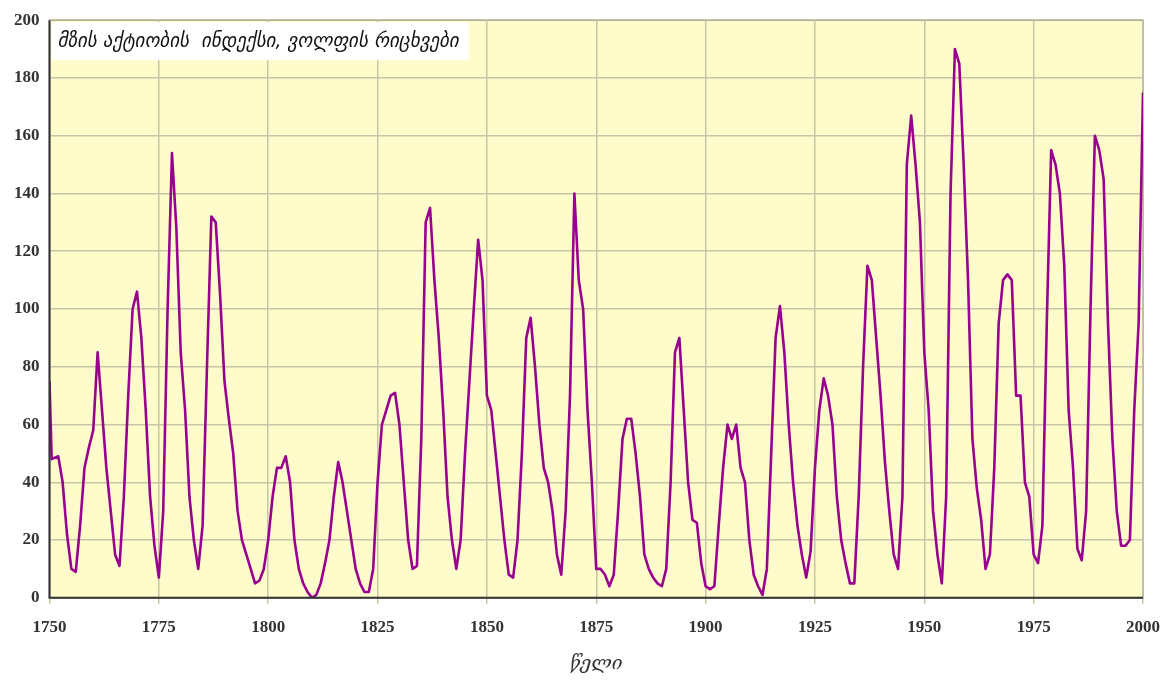 This screenshot has width=1174, height=683. I want to click on x-tick-label: 2000, so click(1143, 627).